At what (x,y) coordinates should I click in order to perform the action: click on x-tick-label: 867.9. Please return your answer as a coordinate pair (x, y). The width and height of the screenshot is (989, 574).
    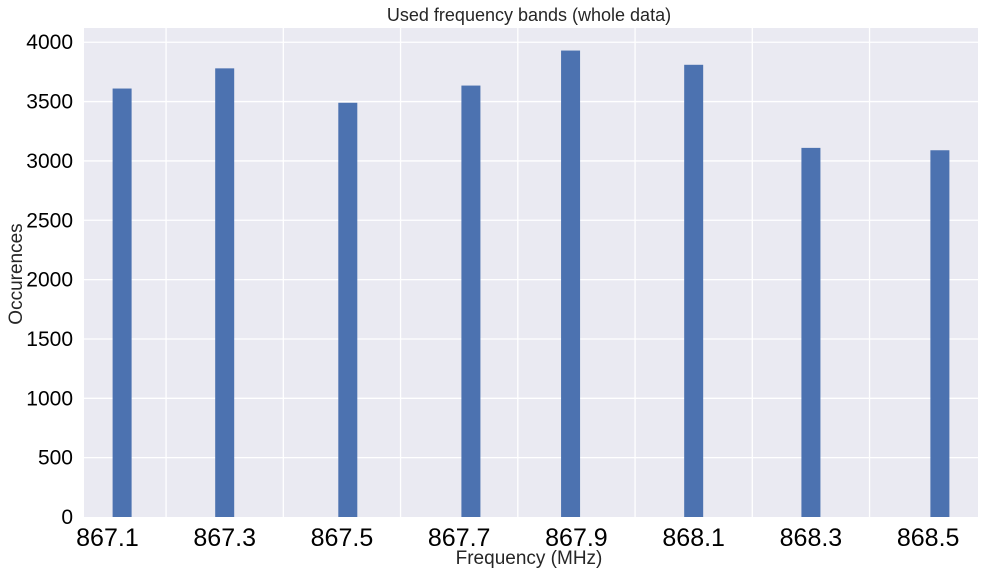
    Looking at the image, I should click on (576, 538).